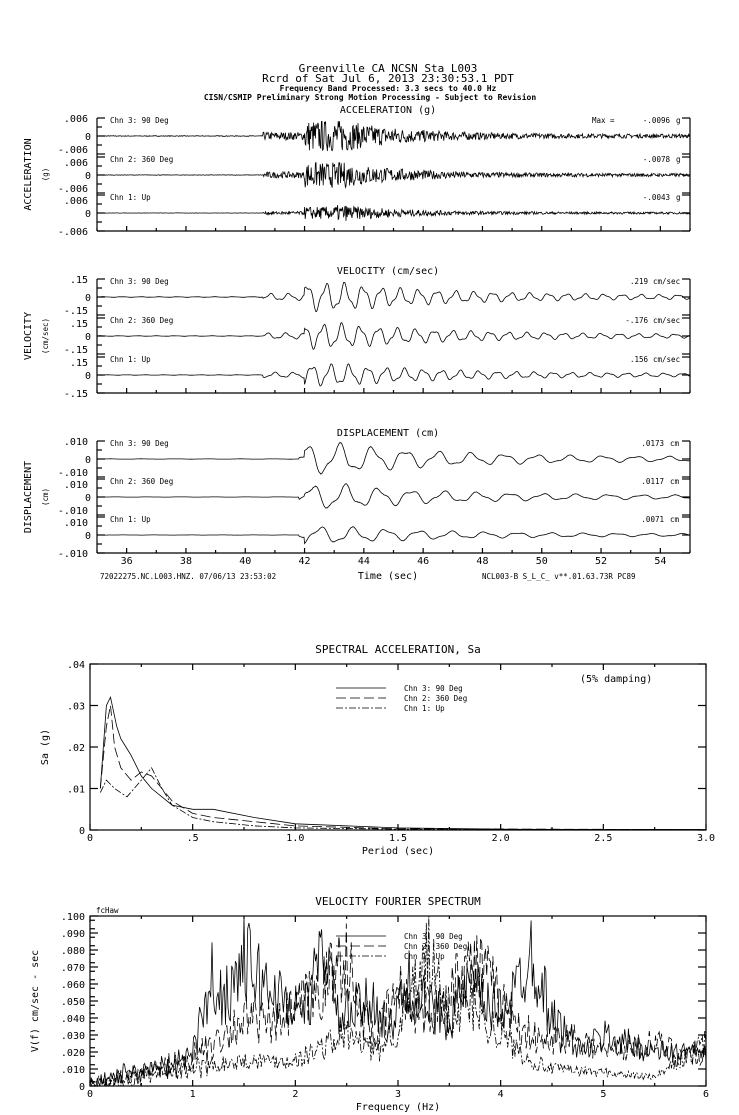 The image size is (739, 1115). I want to click on x-tick-label: .5, so click(193, 838).